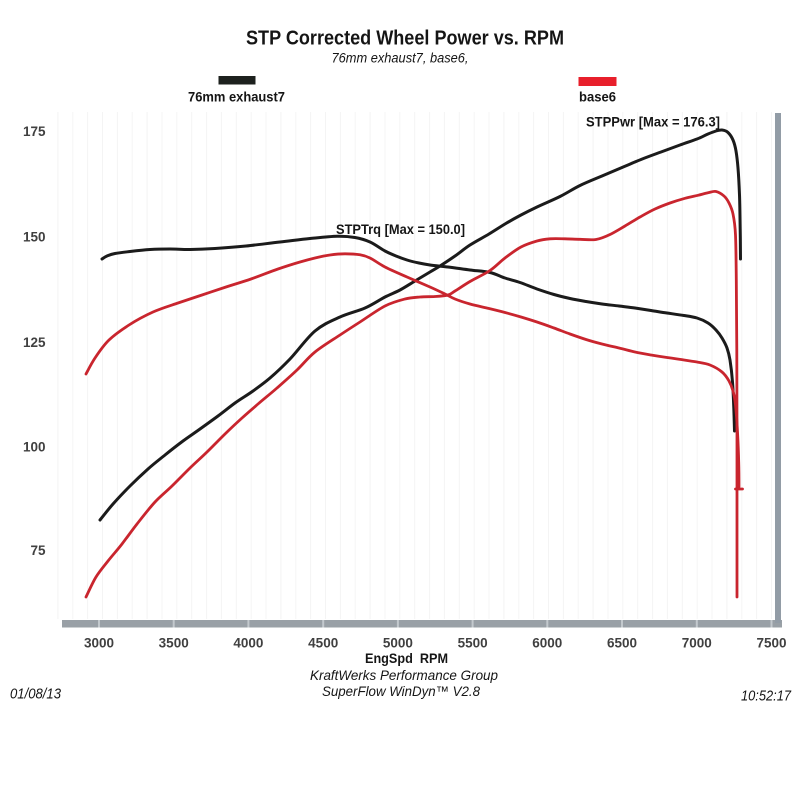  What do you see at coordinates (400, 58) in the screenshot?
I see `svg-text: 76mm exhaust7, base6,` at bounding box center [400, 58].